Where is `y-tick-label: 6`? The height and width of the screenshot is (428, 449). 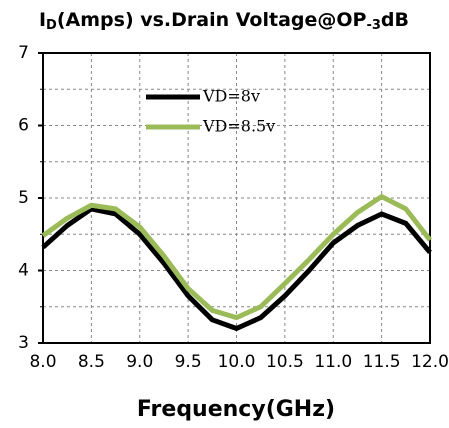 y-tick-label: 6 is located at coordinates (23, 126).